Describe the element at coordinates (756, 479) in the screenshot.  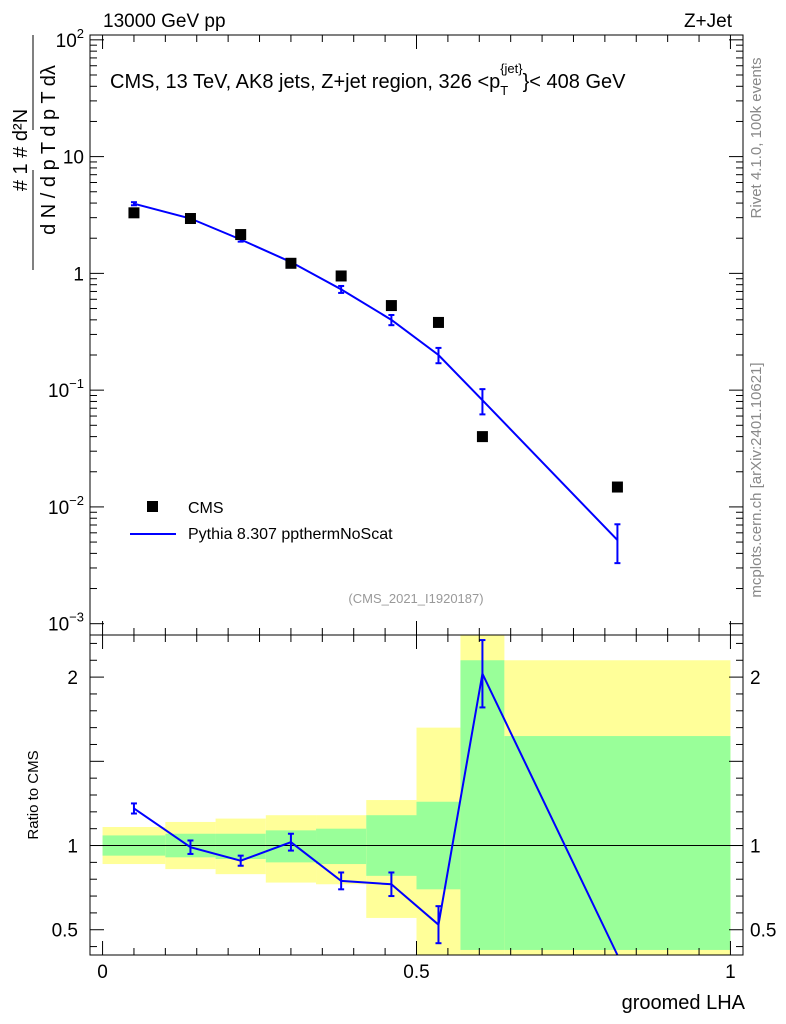
I see `source-url-label: mcplots.cern.ch [arXiv:2401.10621]` at that location.